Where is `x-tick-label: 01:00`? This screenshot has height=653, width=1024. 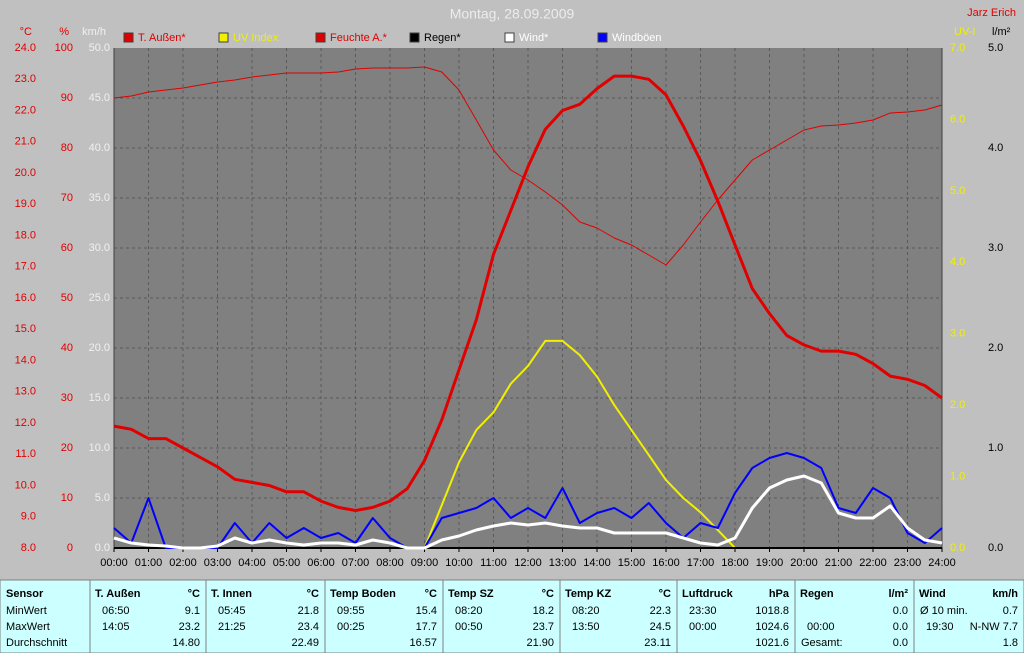
x-tick-label: 01:00 is located at coordinates (149, 563).